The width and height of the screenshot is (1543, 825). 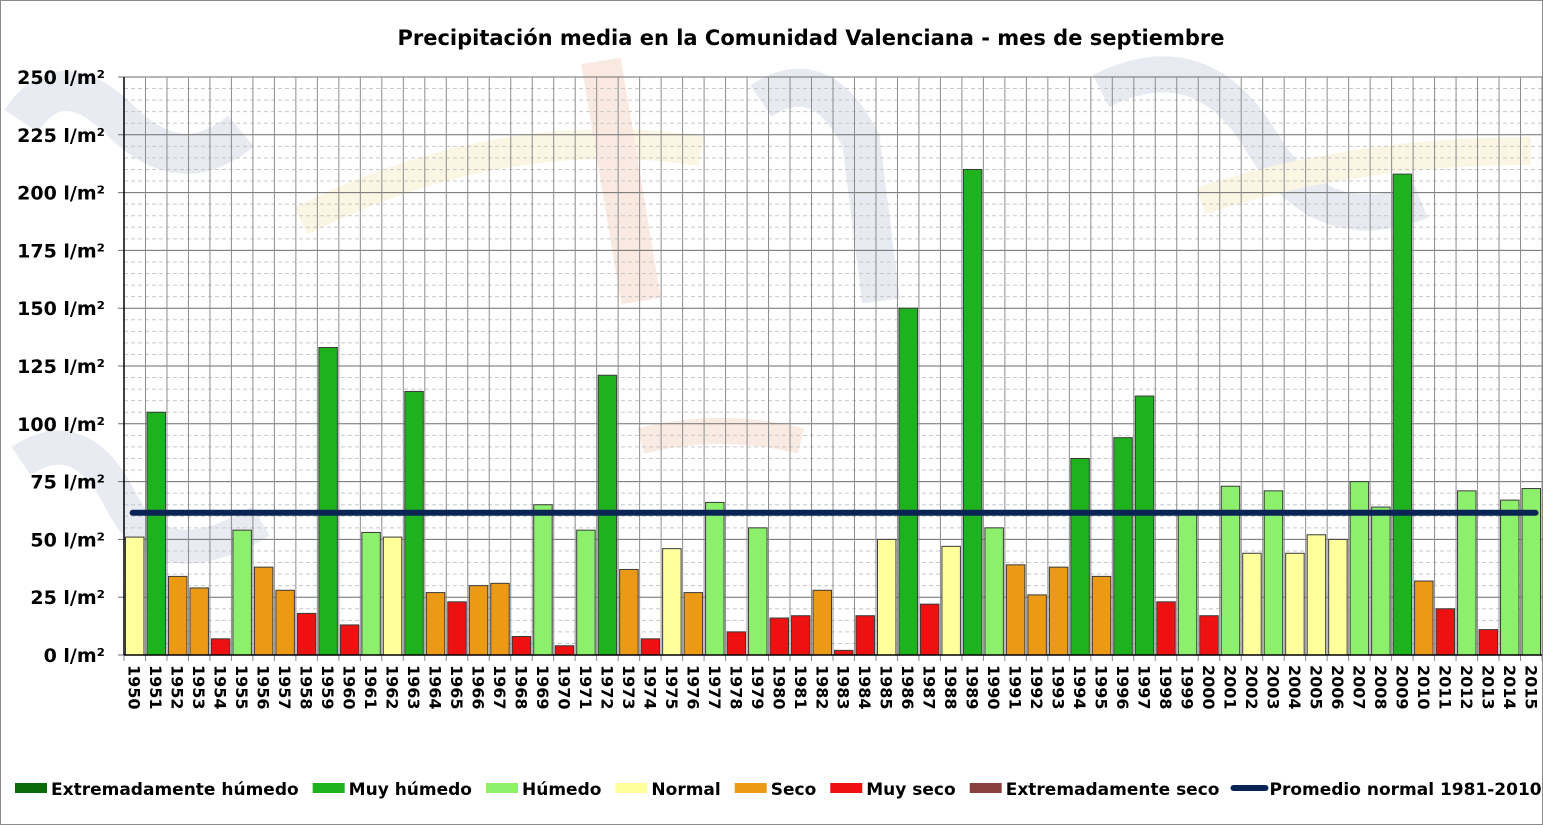 What do you see at coordinates (392, 687) in the screenshot?
I see `x-tick-label: 1962` at bounding box center [392, 687].